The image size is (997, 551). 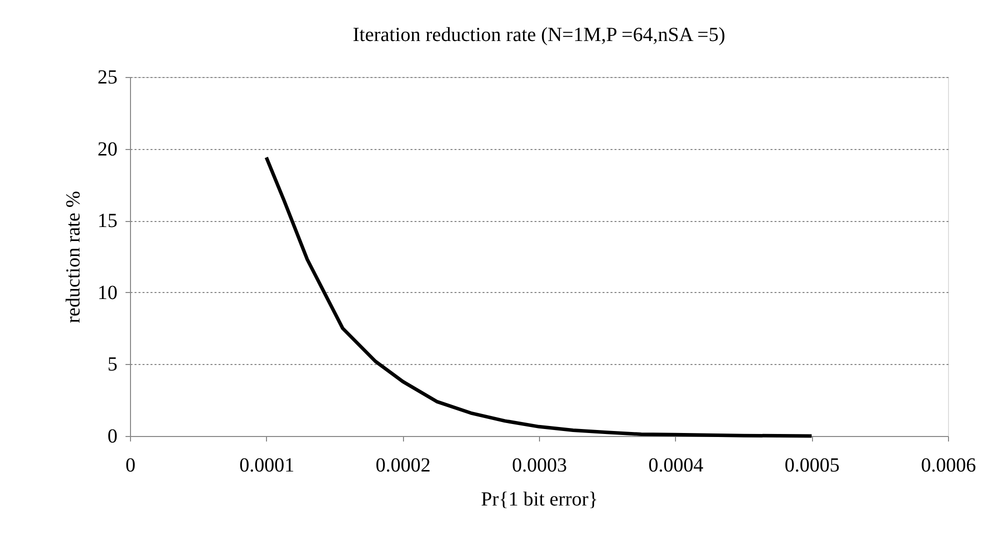 I want to click on y-tick-label: 20, so click(x=108, y=149).